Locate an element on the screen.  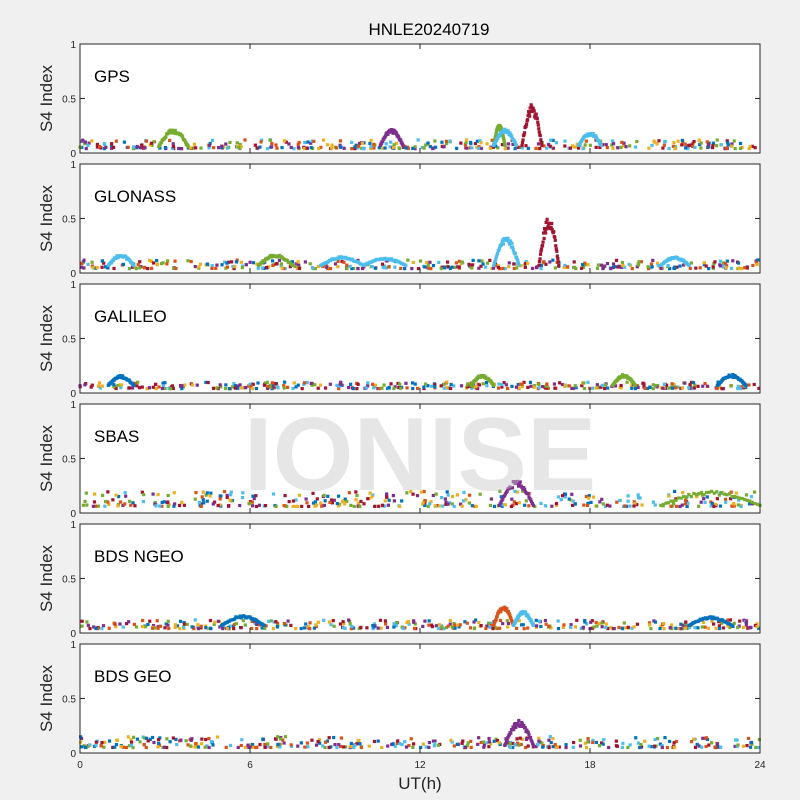
data-points is located at coordinates (417, 127).